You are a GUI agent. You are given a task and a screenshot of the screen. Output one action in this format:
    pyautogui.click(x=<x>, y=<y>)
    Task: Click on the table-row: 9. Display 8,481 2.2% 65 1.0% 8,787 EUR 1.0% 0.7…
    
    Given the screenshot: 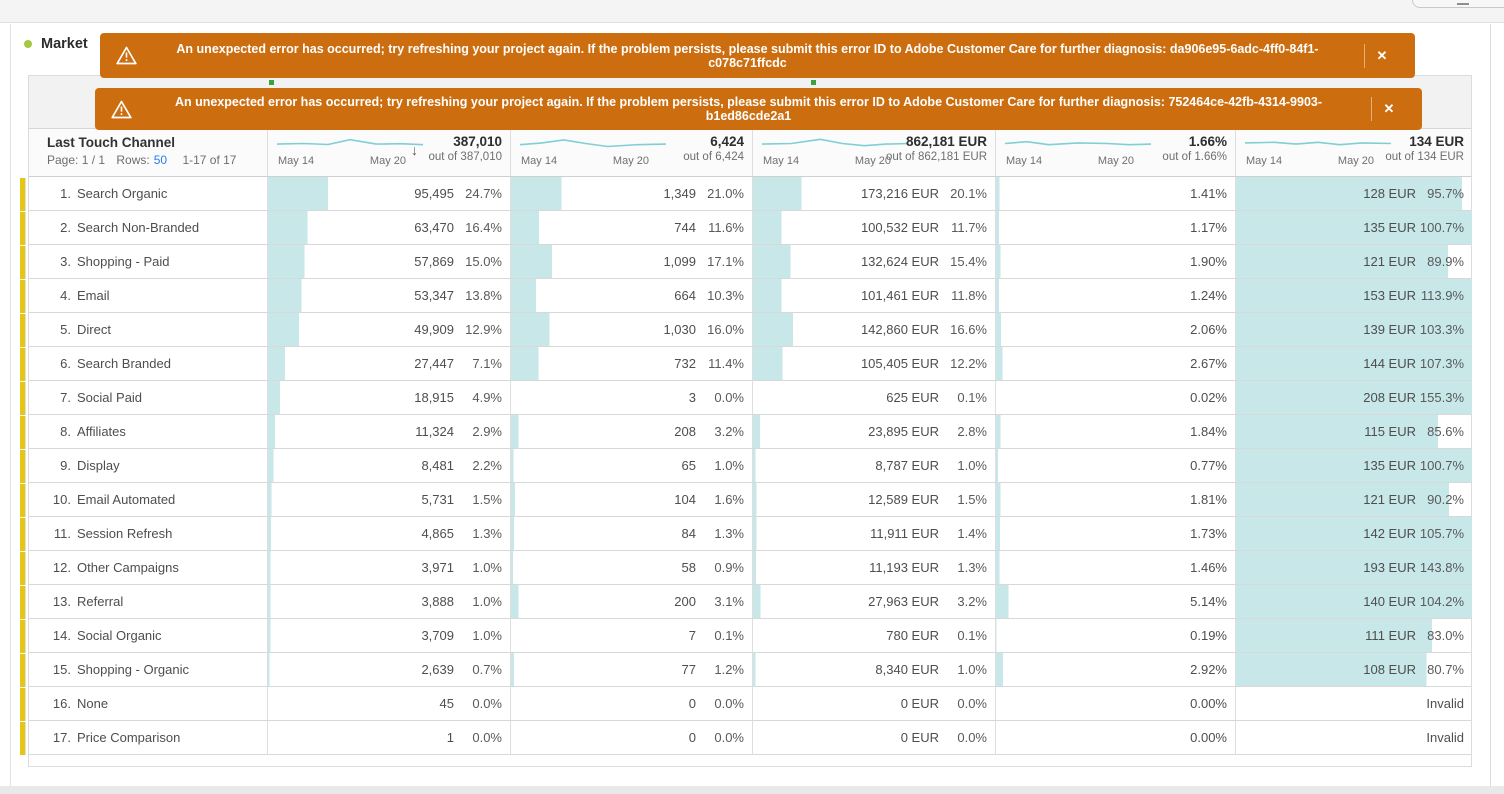 What is the action you would take?
    pyautogui.click(x=746, y=466)
    